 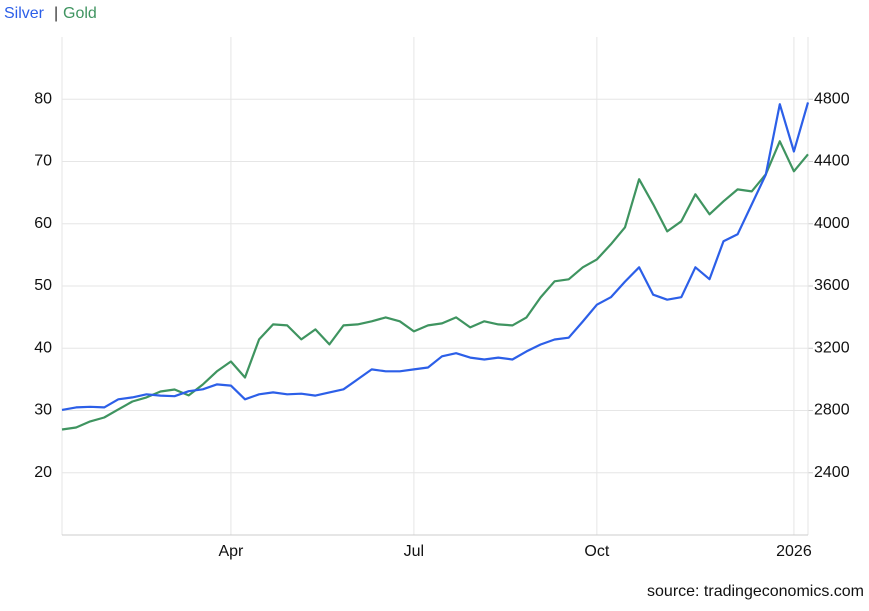 What do you see at coordinates (832, 285) in the screenshot?
I see `y2-tick-label: 3600` at bounding box center [832, 285].